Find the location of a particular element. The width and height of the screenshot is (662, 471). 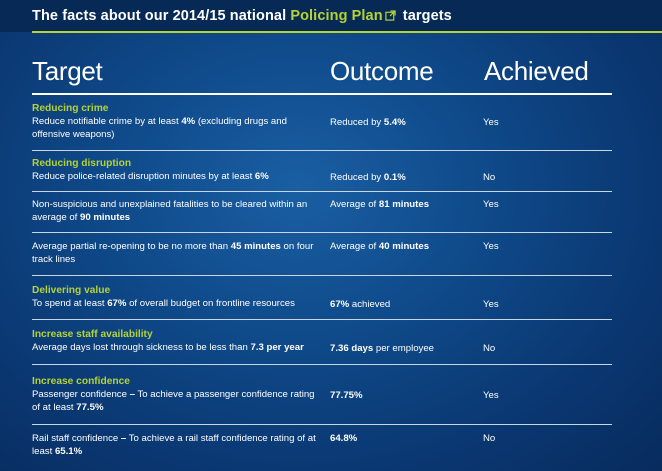

outcome-cell: Reduced by 0.1% is located at coordinates (400, 177).